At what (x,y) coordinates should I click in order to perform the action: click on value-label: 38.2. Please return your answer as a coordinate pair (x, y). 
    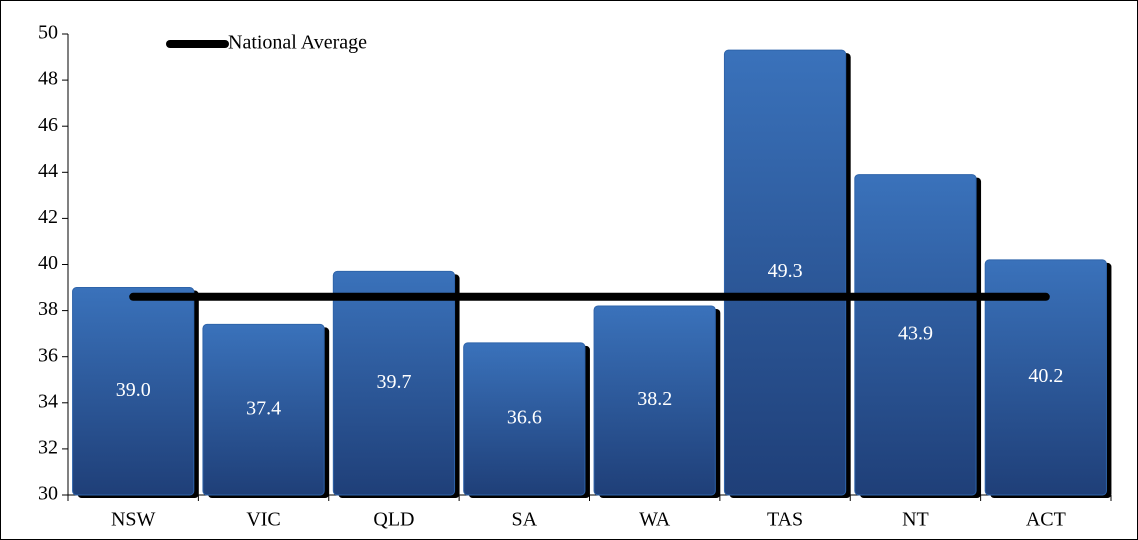
    Looking at the image, I should click on (654, 399).